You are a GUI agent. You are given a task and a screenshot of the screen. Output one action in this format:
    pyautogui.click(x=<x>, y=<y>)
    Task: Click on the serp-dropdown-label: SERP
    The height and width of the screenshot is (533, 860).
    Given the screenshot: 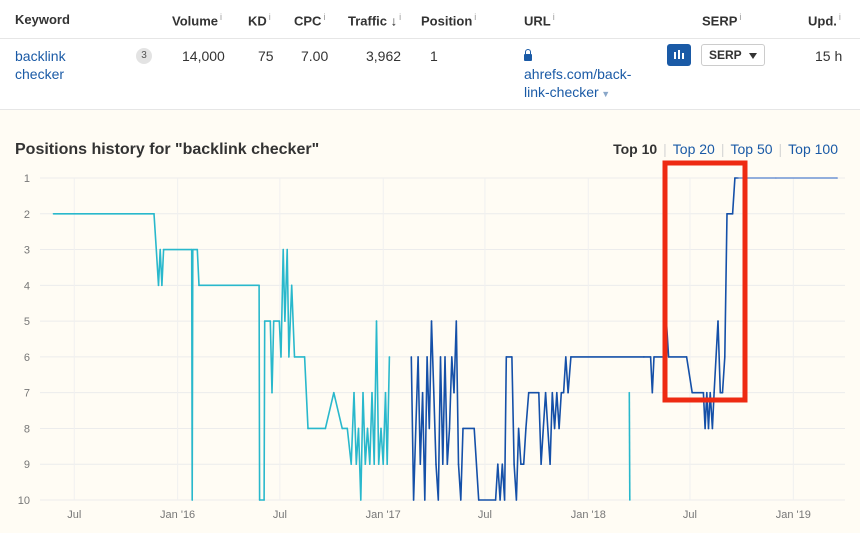 What is the action you would take?
    pyautogui.click(x=725, y=55)
    